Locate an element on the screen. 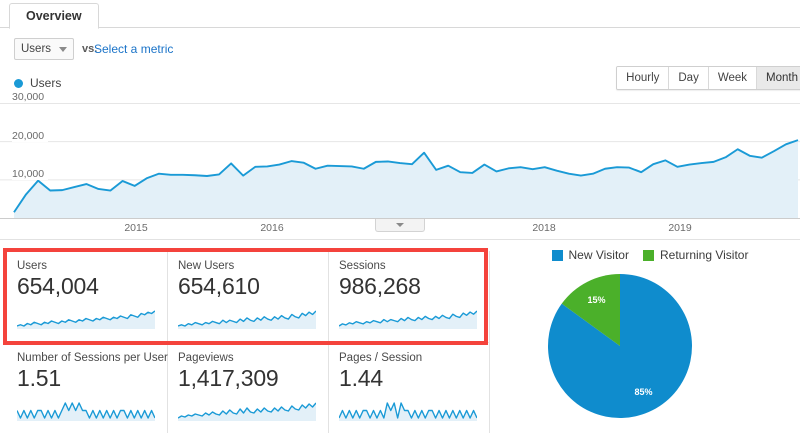  metric-card-sessions-per-user: Number of Sessions per User 1.51 is located at coordinates (87, 388).